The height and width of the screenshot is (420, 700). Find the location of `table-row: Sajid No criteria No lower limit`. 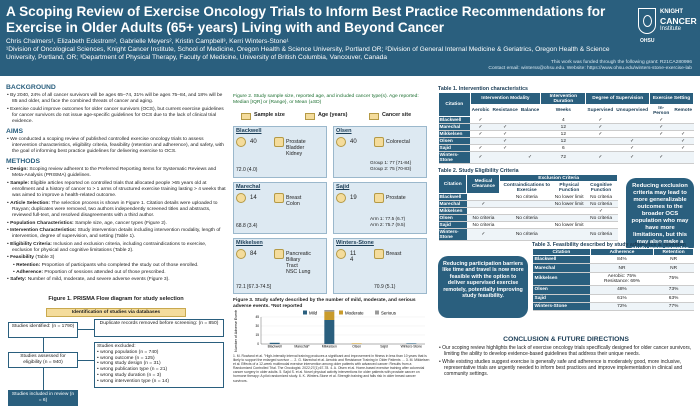

table-row: Sajid No criteria No lower limit is located at coordinates (528, 225).